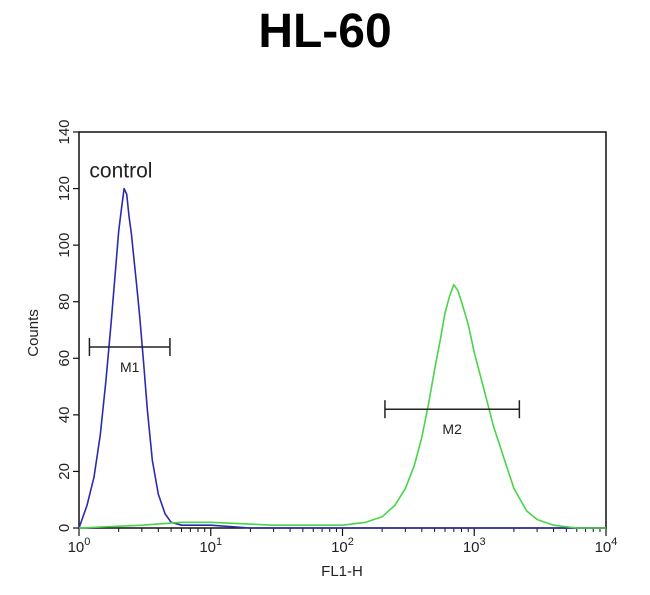 The width and height of the screenshot is (650, 595). Describe the element at coordinates (219, 542) in the screenshot. I see `x-tick-exponent: 1` at that location.